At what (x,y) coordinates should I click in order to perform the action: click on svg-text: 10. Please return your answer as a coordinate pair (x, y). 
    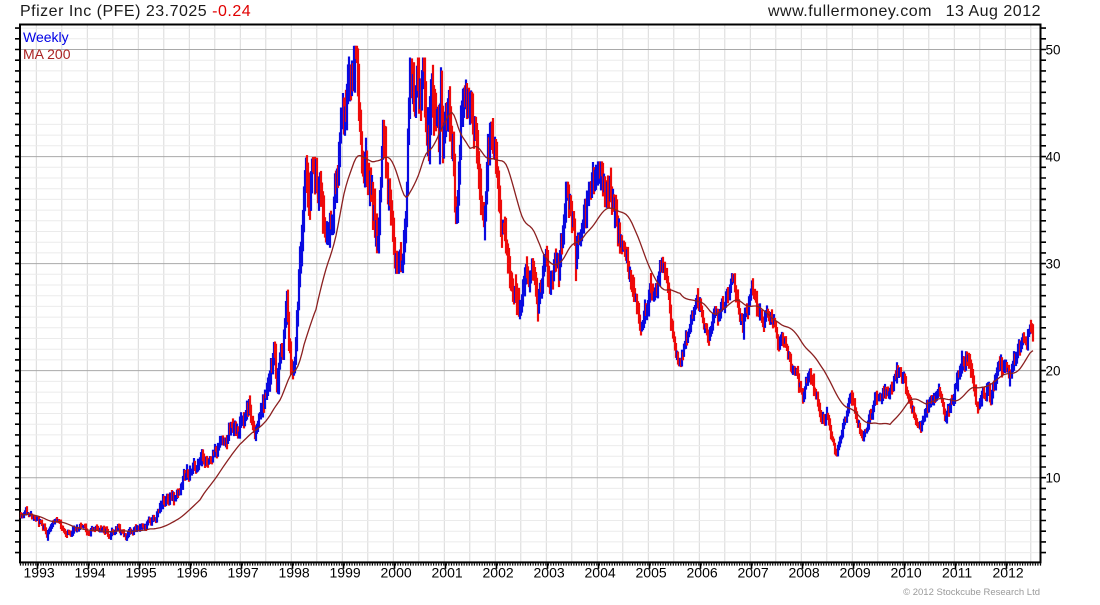
    Looking at the image, I should click on (1053, 478).